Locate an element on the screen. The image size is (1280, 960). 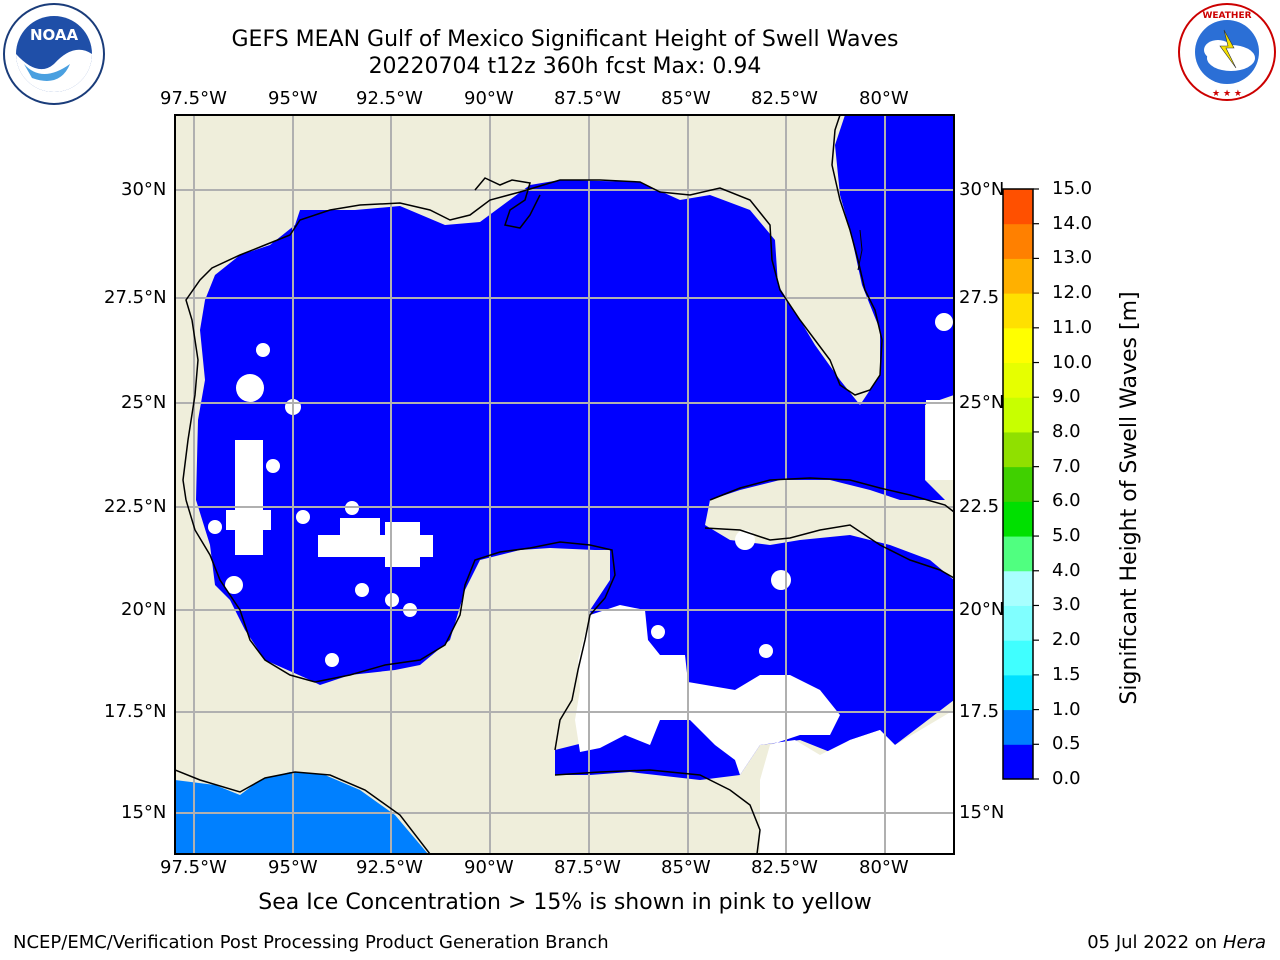
lon-tick-top: 80°W is located at coordinates (884, 98).